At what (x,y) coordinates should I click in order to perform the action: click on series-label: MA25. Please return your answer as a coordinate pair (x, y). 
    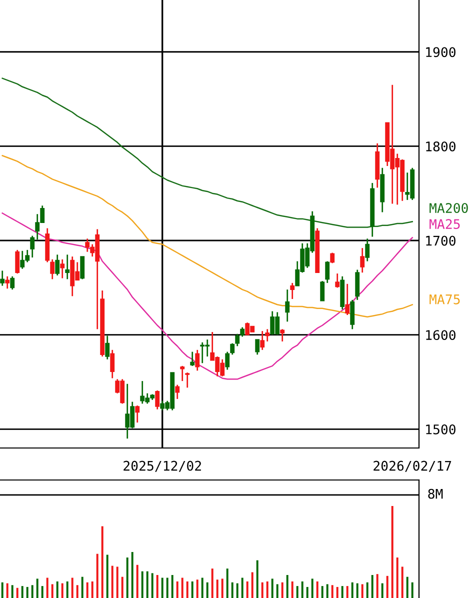
    Looking at the image, I should click on (445, 224).